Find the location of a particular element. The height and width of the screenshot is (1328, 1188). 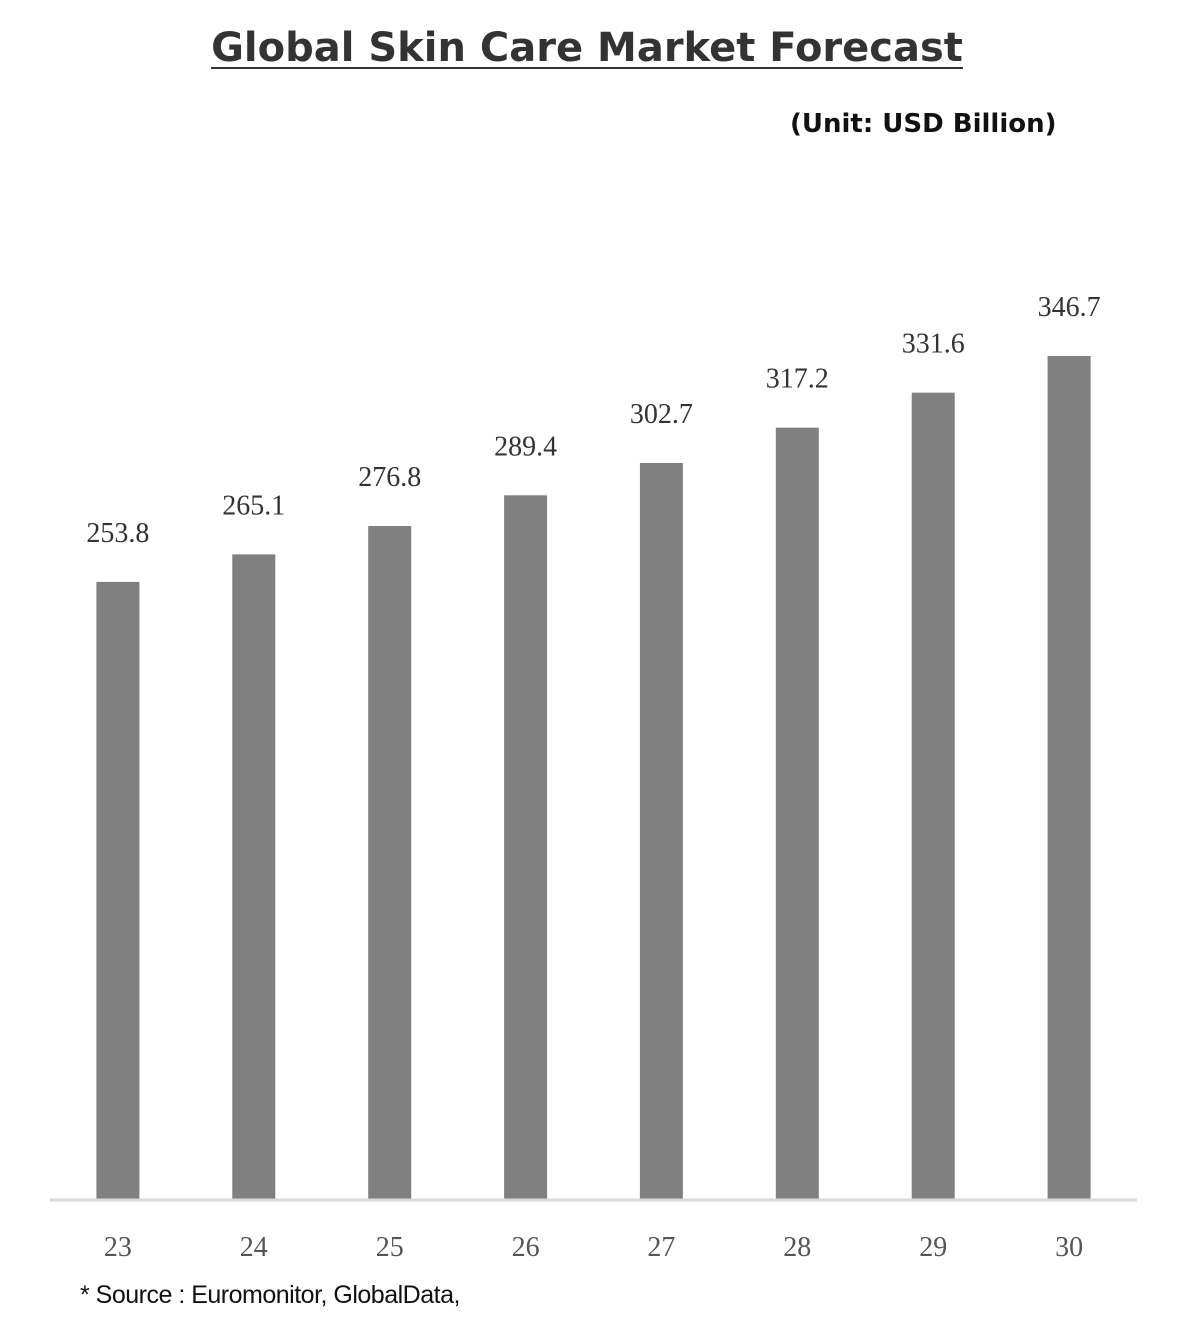

value-label-29: 331.6 is located at coordinates (933, 344).